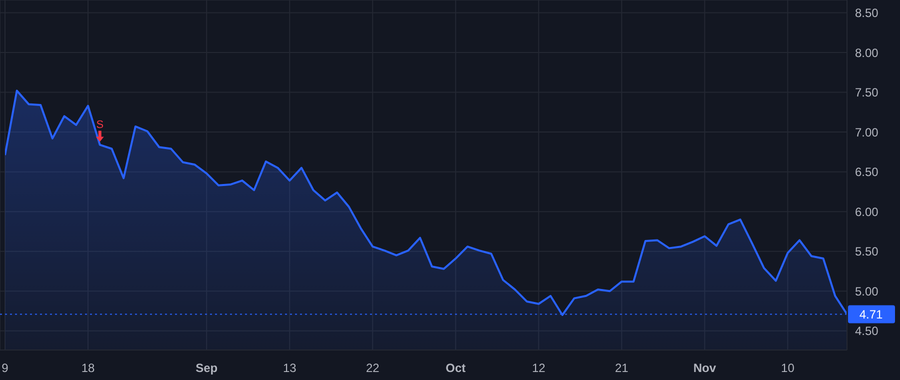 This screenshot has width=900, height=380. I want to click on x-tick-label: 9, so click(5, 368).